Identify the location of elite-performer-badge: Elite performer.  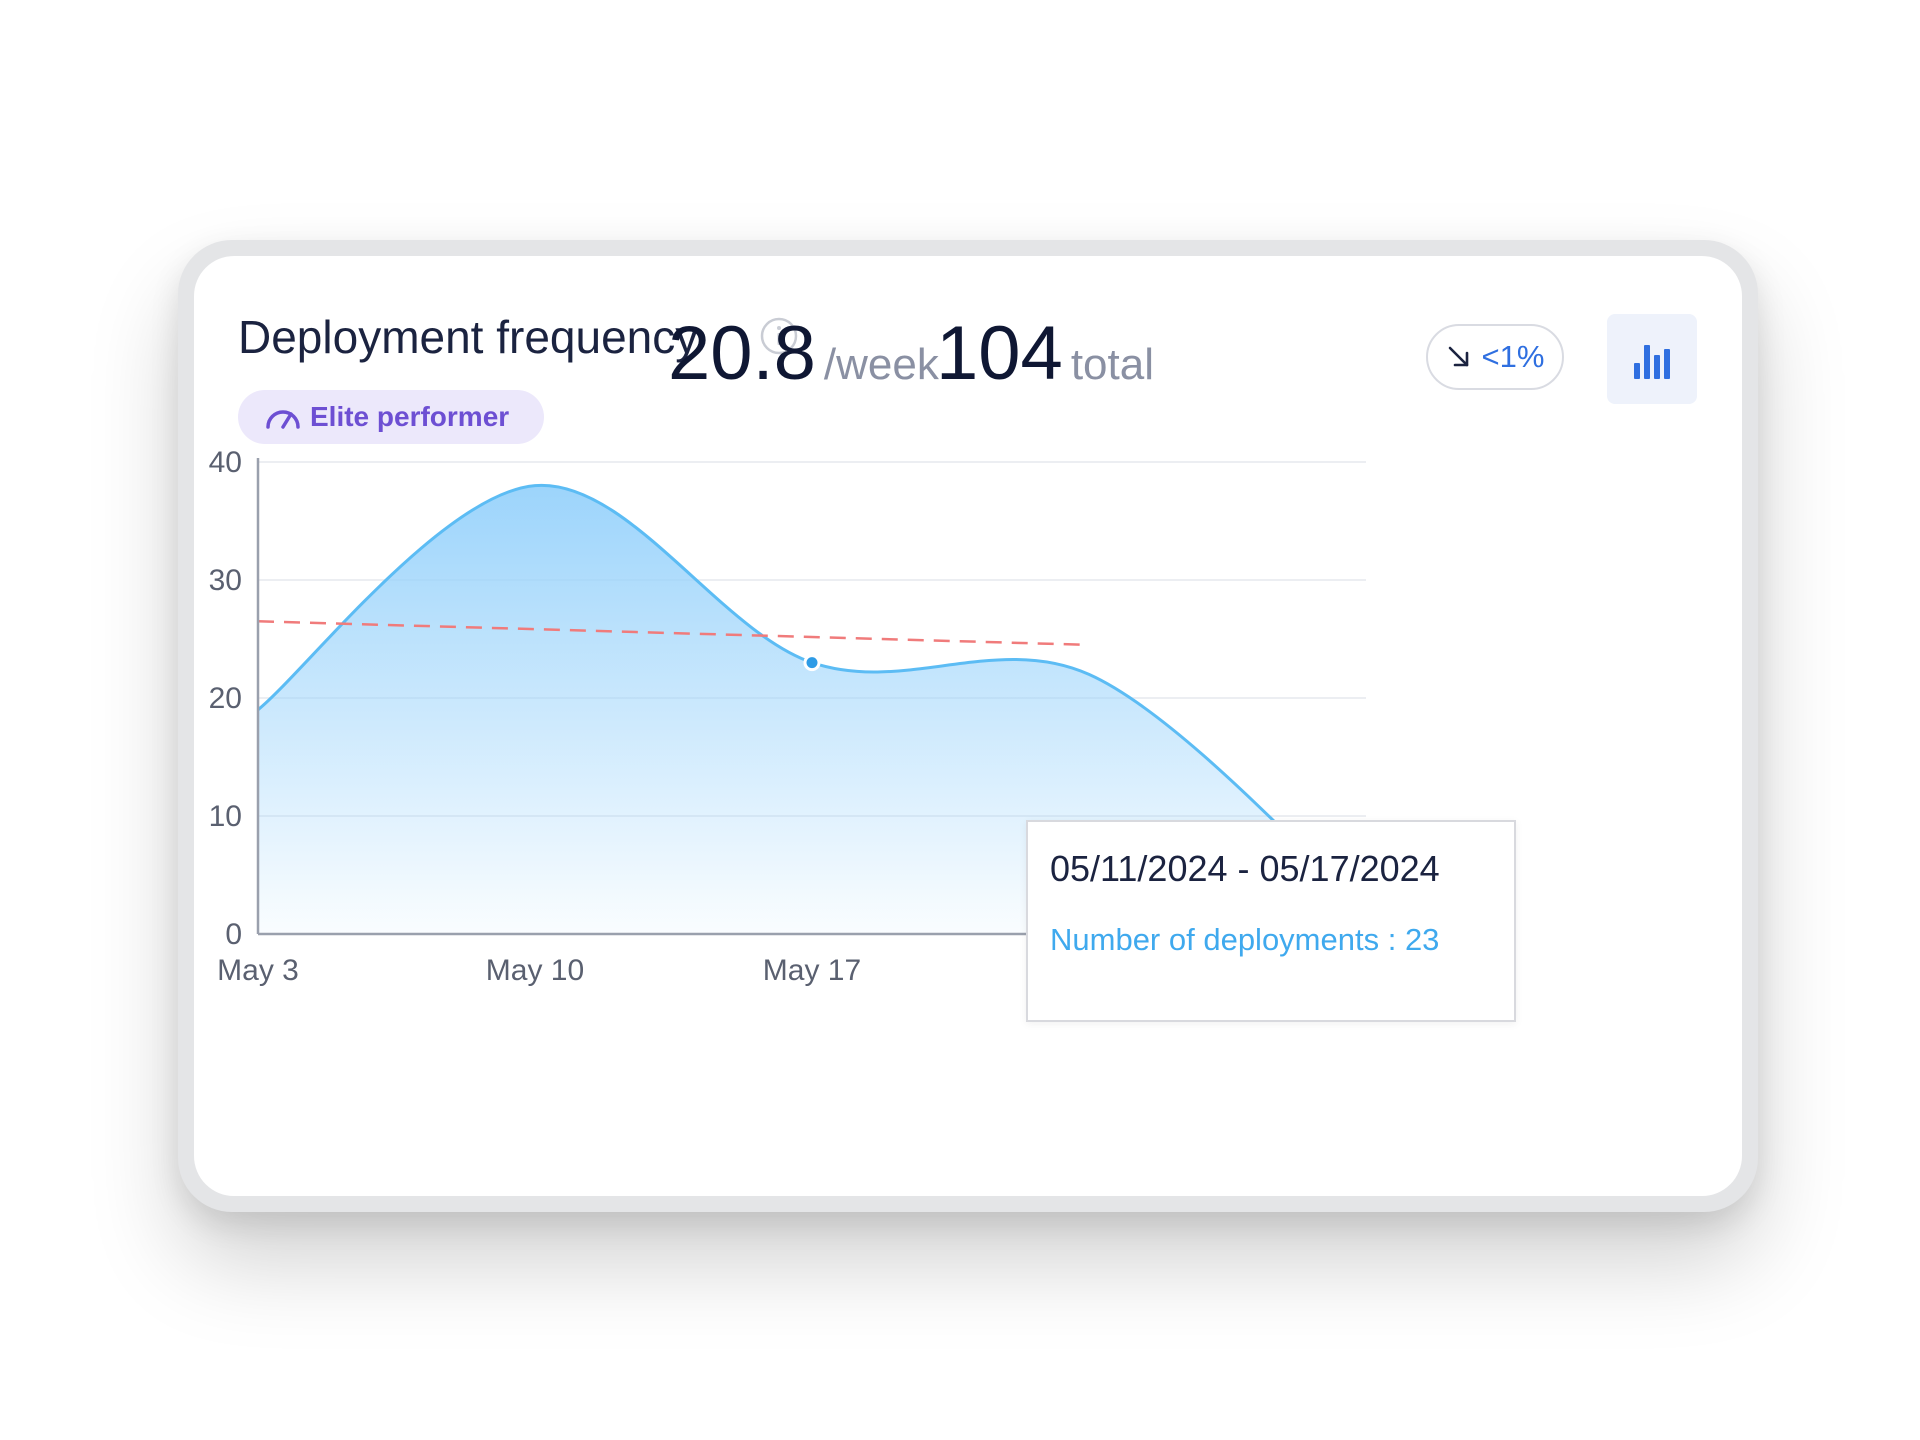
(391, 417).